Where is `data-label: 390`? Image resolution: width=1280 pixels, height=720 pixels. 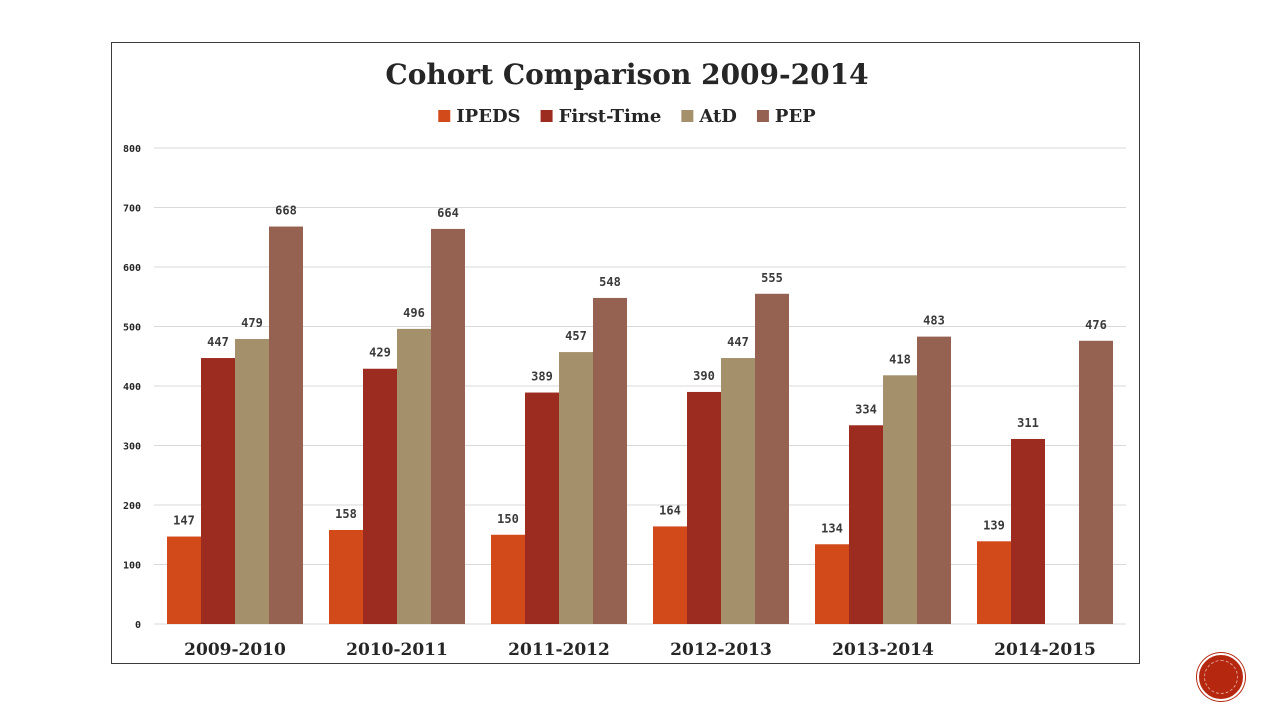 data-label: 390 is located at coordinates (704, 376).